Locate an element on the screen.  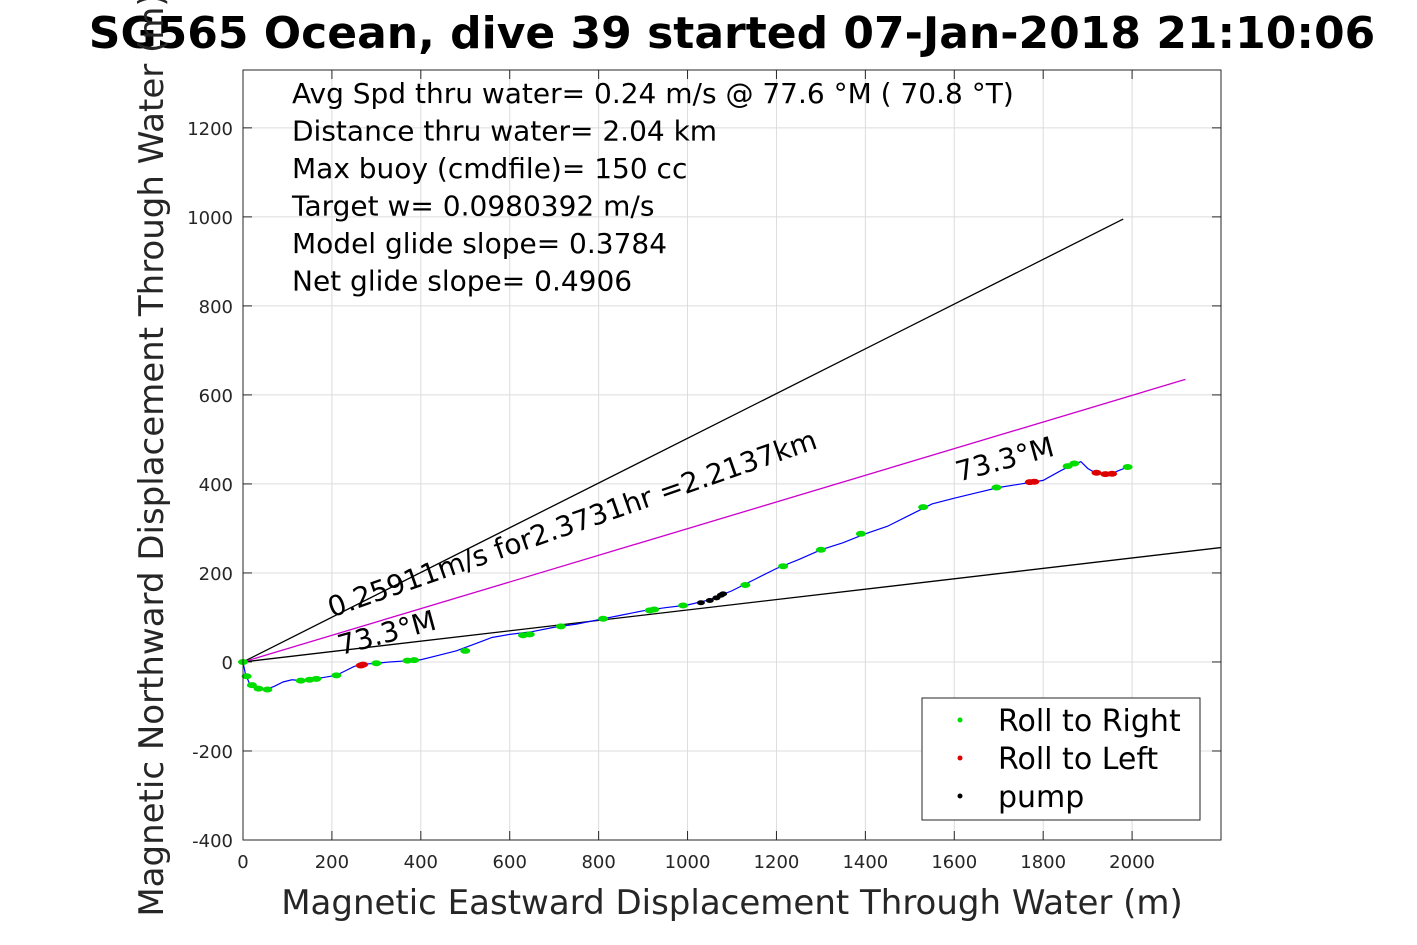
y-tick-label: 200 is located at coordinates (216, 574).